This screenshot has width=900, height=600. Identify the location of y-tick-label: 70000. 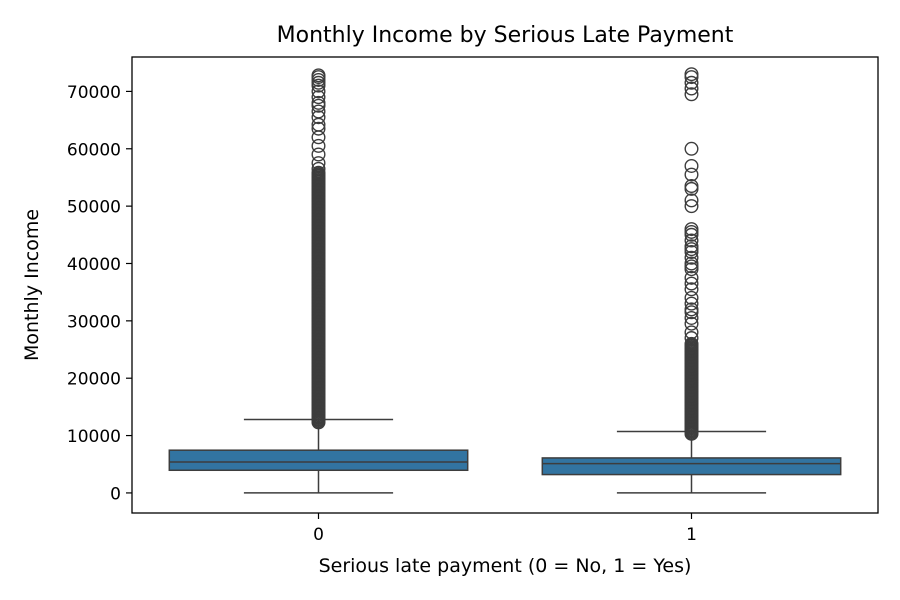
(94, 93).